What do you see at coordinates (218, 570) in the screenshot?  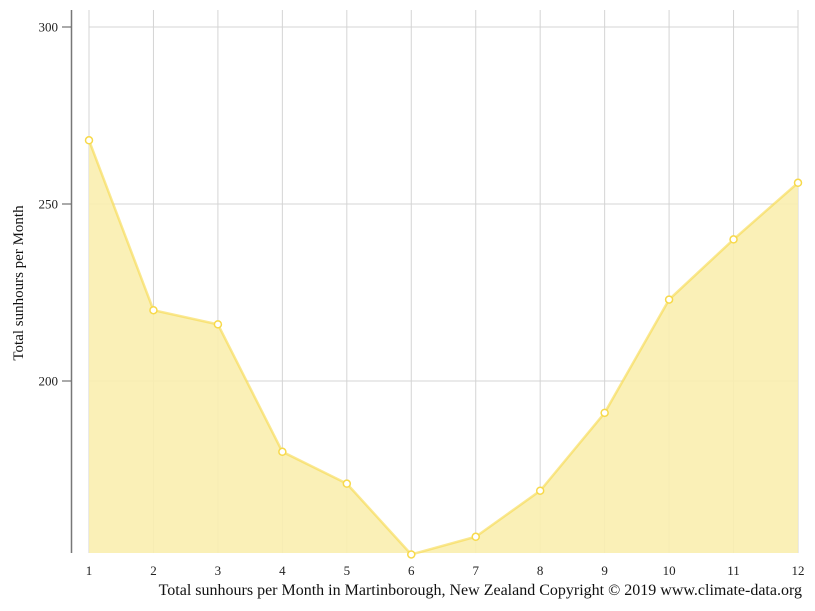 I see `x-tick-label: 3` at bounding box center [218, 570].